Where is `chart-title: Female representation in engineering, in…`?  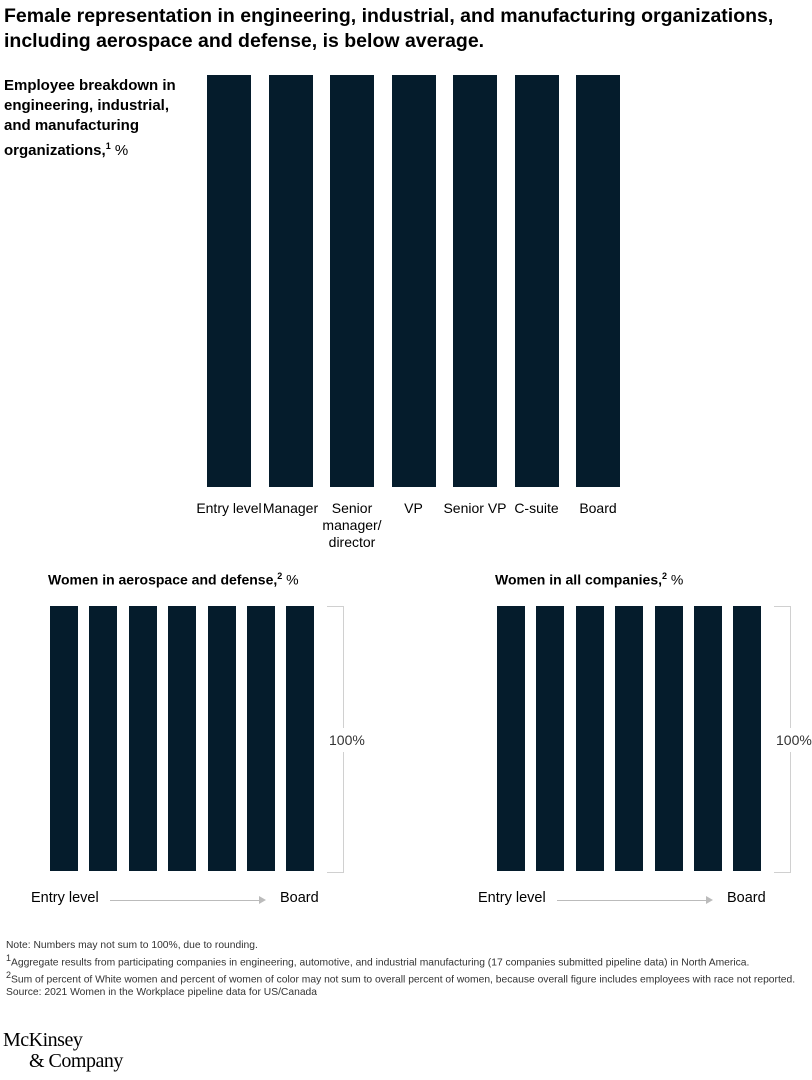 chart-title: Female representation in engineering, in… is located at coordinates (389, 28).